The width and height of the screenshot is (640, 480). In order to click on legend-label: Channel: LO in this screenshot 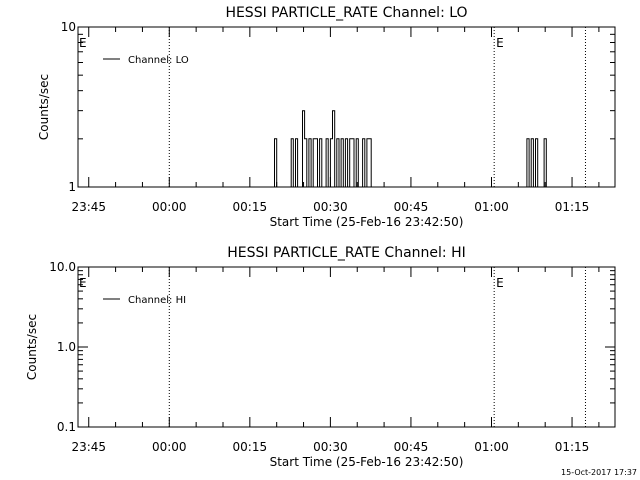, I will do `click(158, 60)`.